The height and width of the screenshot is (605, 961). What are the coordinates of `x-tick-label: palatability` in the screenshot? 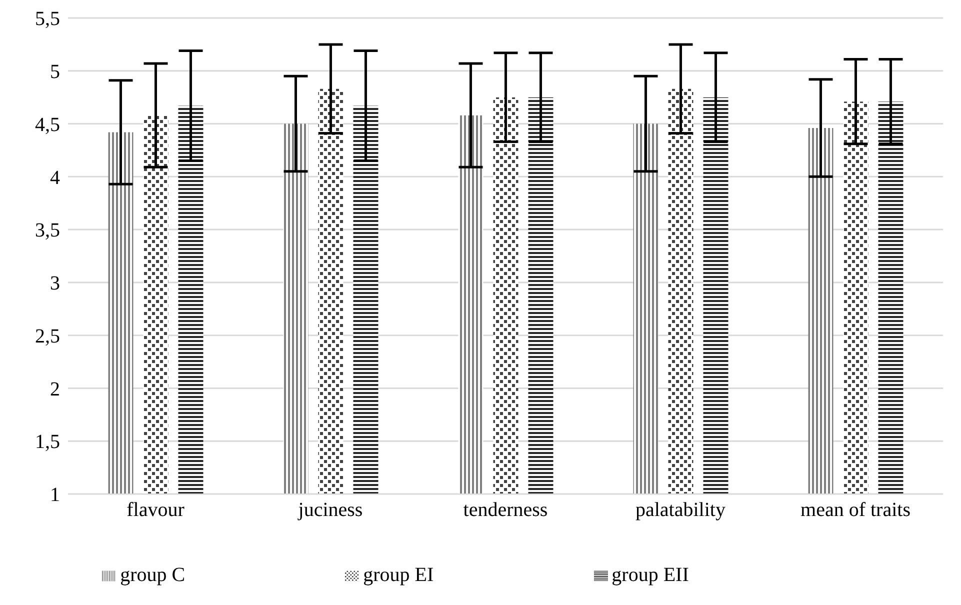 It's located at (681, 510).